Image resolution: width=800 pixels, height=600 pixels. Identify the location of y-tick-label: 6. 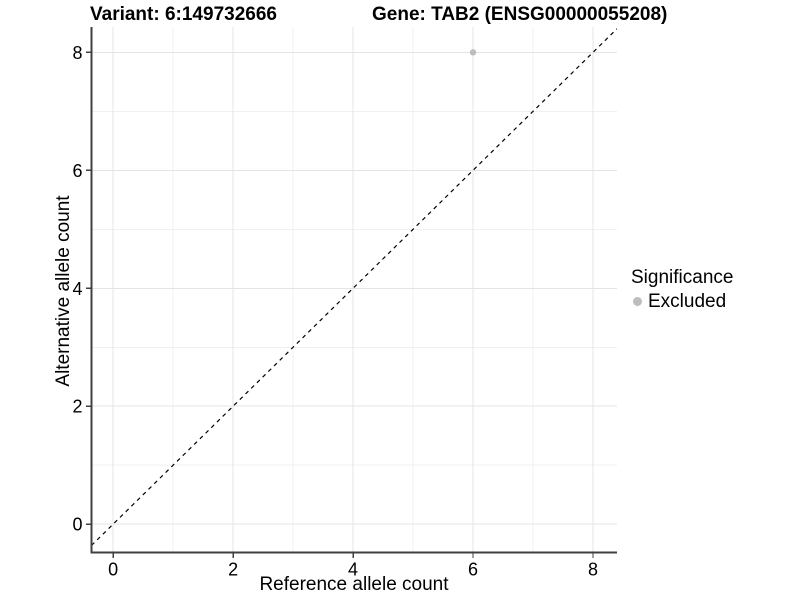
(77, 171).